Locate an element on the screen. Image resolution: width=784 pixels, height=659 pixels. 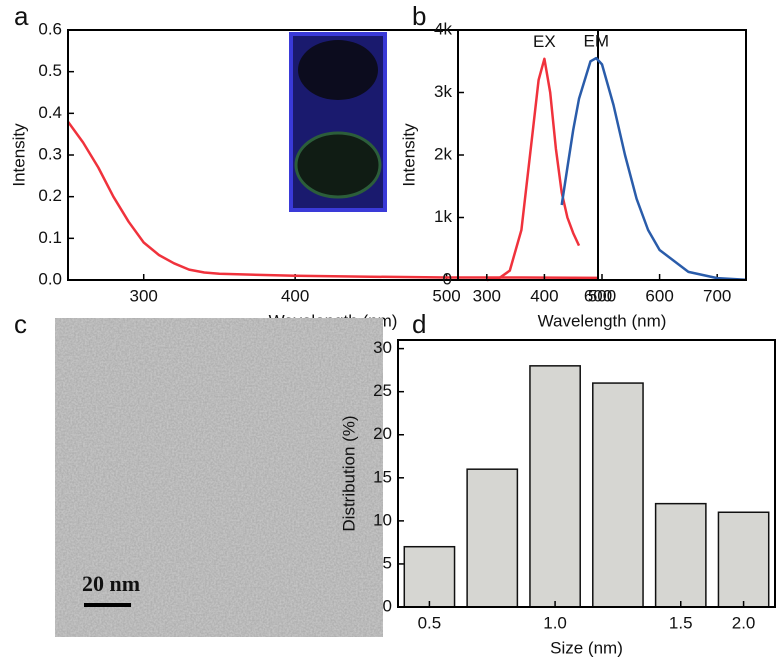
y-tick-label: 5 is located at coordinates (387, 562).